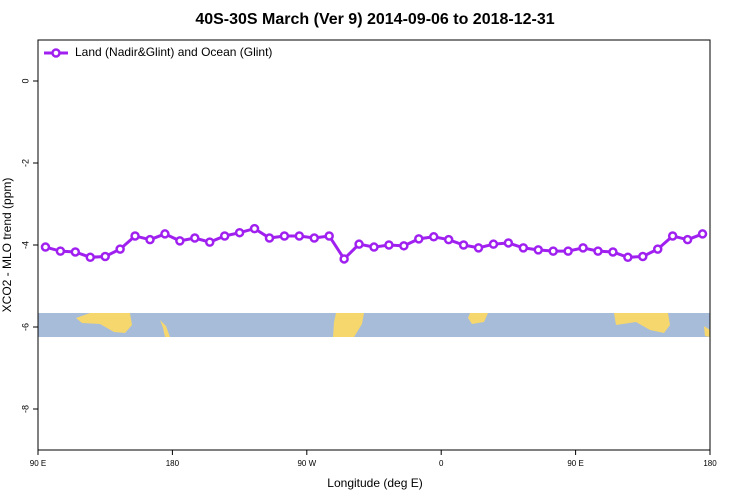 This screenshot has height=500, width=750. Describe the element at coordinates (7, 245) in the screenshot. I see `y-axis-label: XCO2 - MLO trend (ppm)` at that location.